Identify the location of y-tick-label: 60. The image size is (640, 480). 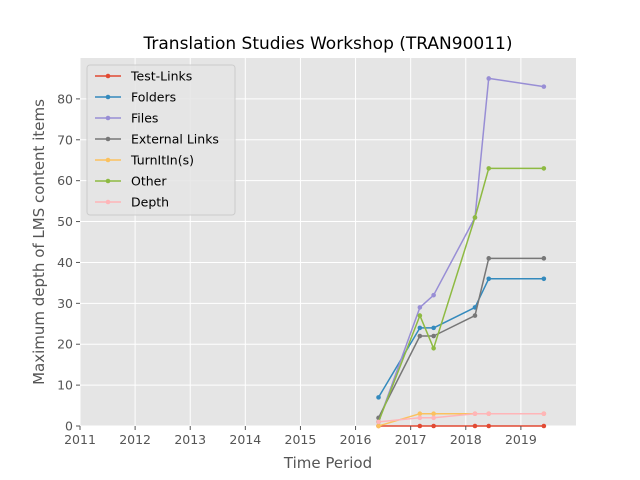
(65, 180).